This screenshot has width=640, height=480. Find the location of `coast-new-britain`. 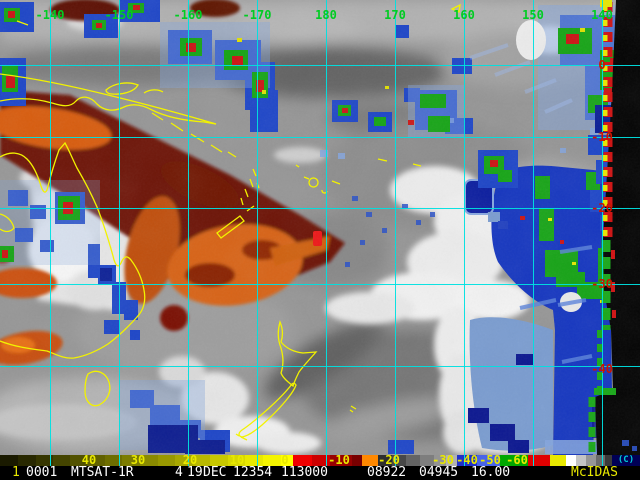

coast-new-britain is located at coordinates (134, 88).